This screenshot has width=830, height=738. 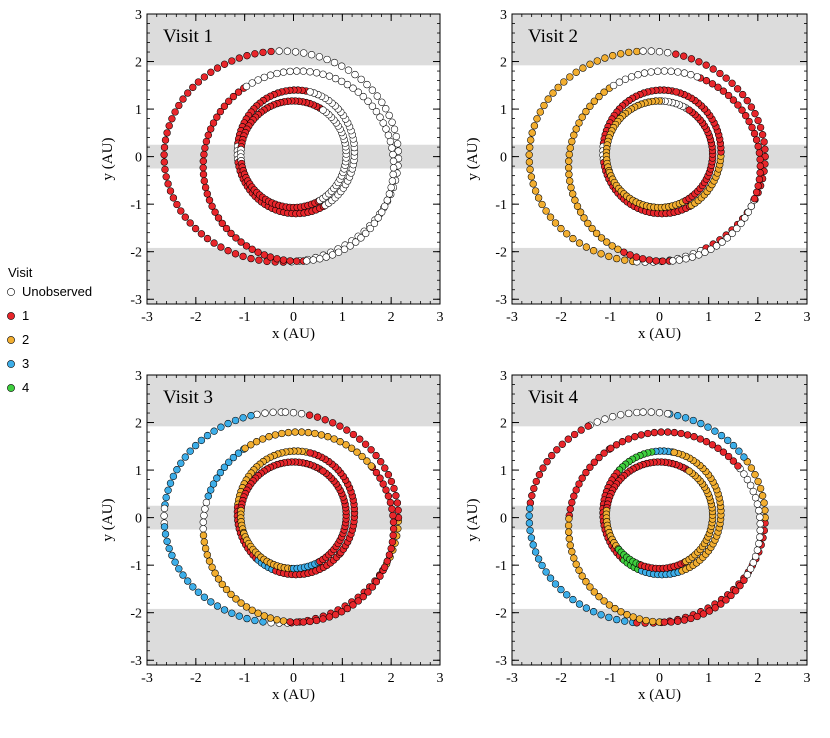 I want to click on shaded-band, so click(x=659, y=517).